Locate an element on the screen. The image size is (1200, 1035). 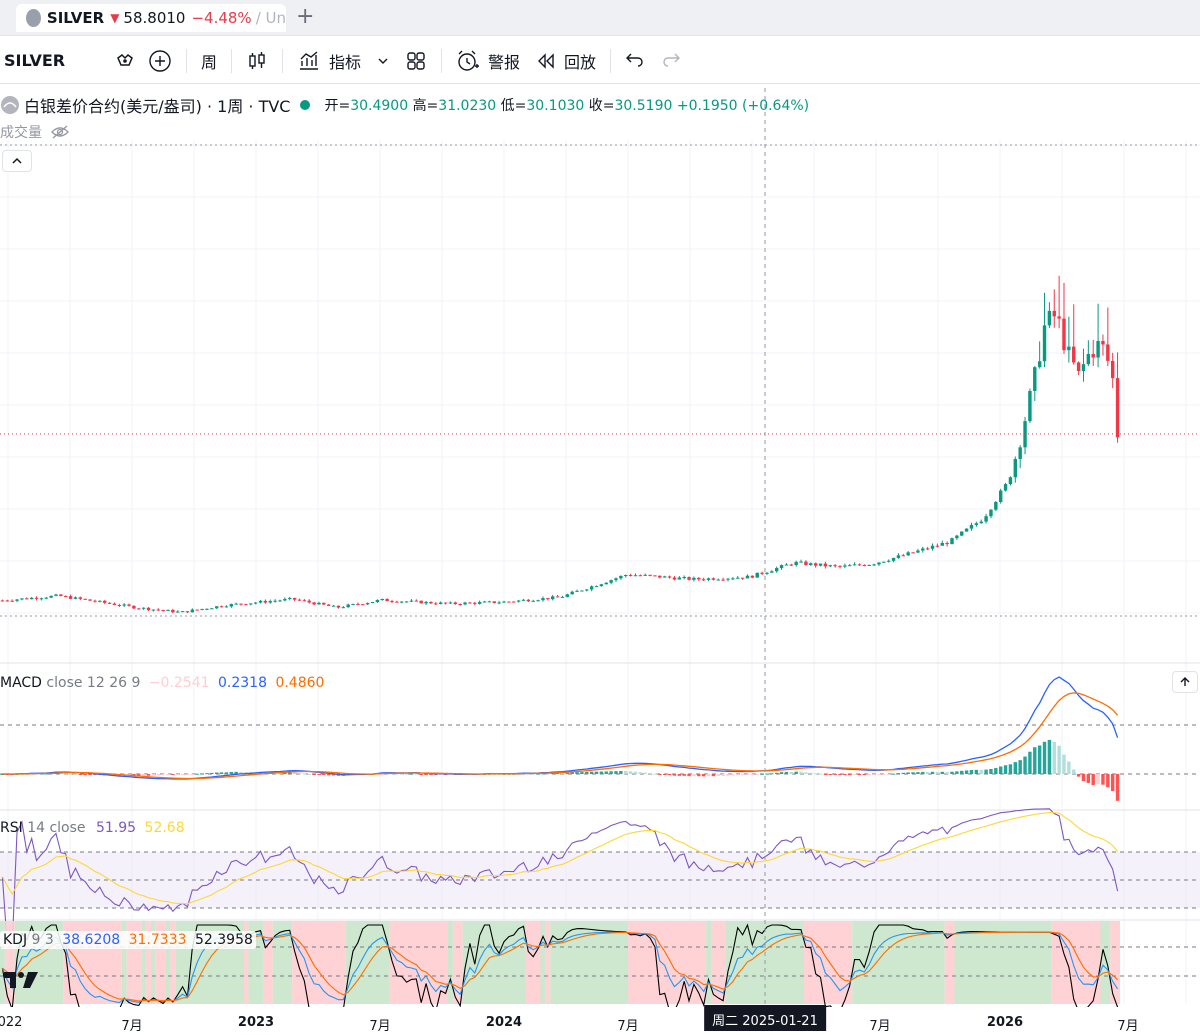
chevron-down-icon is located at coordinates (383, 61).